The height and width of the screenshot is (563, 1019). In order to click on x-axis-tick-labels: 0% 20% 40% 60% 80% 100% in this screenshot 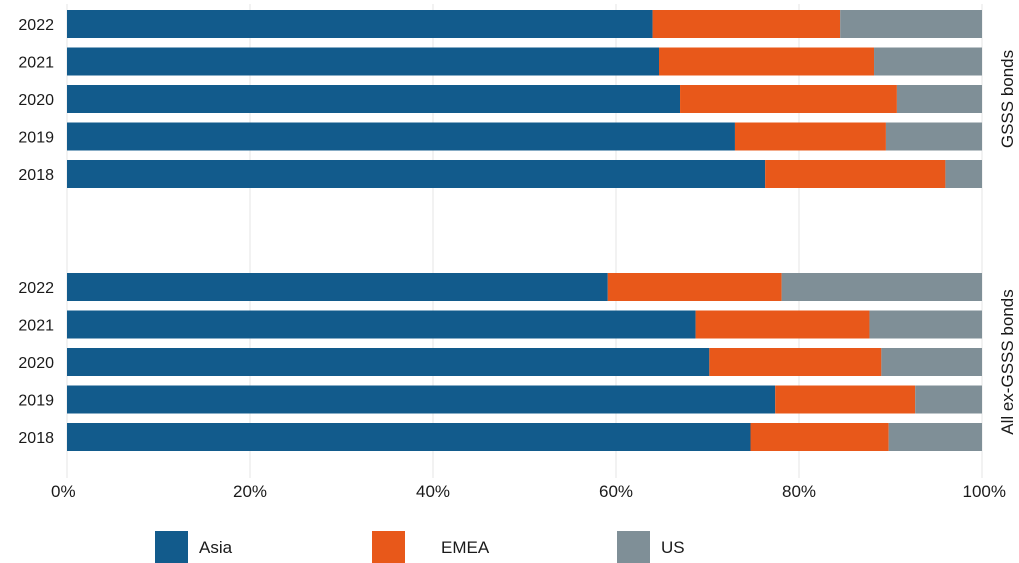, I will do `click(528, 491)`.